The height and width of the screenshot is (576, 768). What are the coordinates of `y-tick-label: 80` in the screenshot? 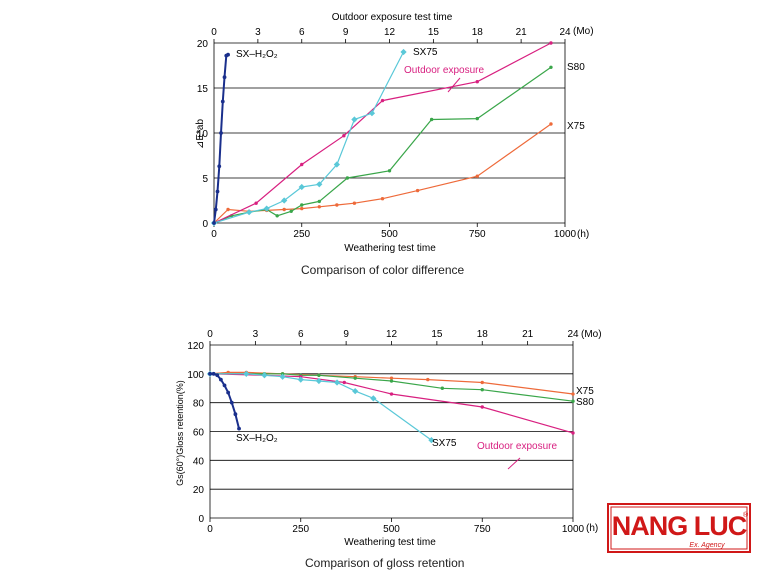 It's located at (199, 404).